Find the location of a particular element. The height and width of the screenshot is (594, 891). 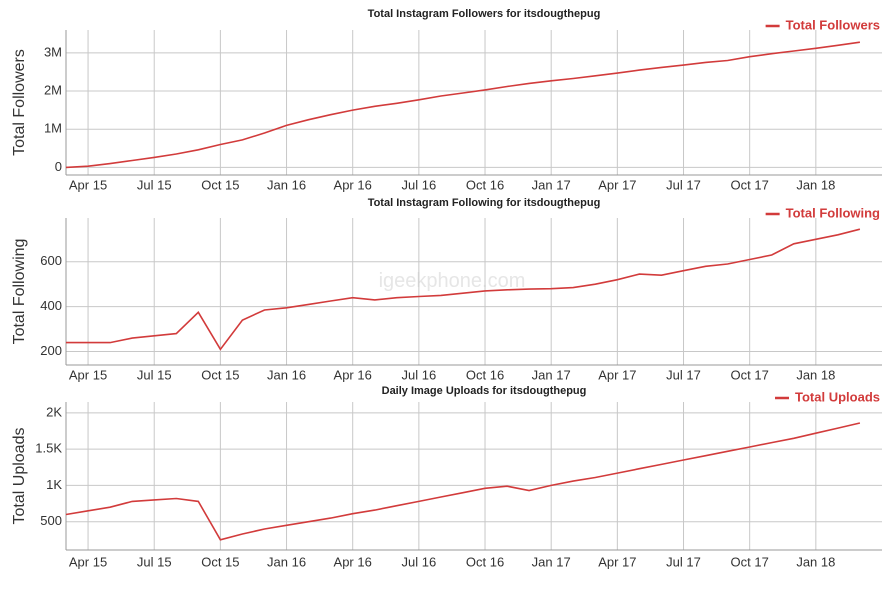

y-axis-label: Total Followers is located at coordinates (19, 102).